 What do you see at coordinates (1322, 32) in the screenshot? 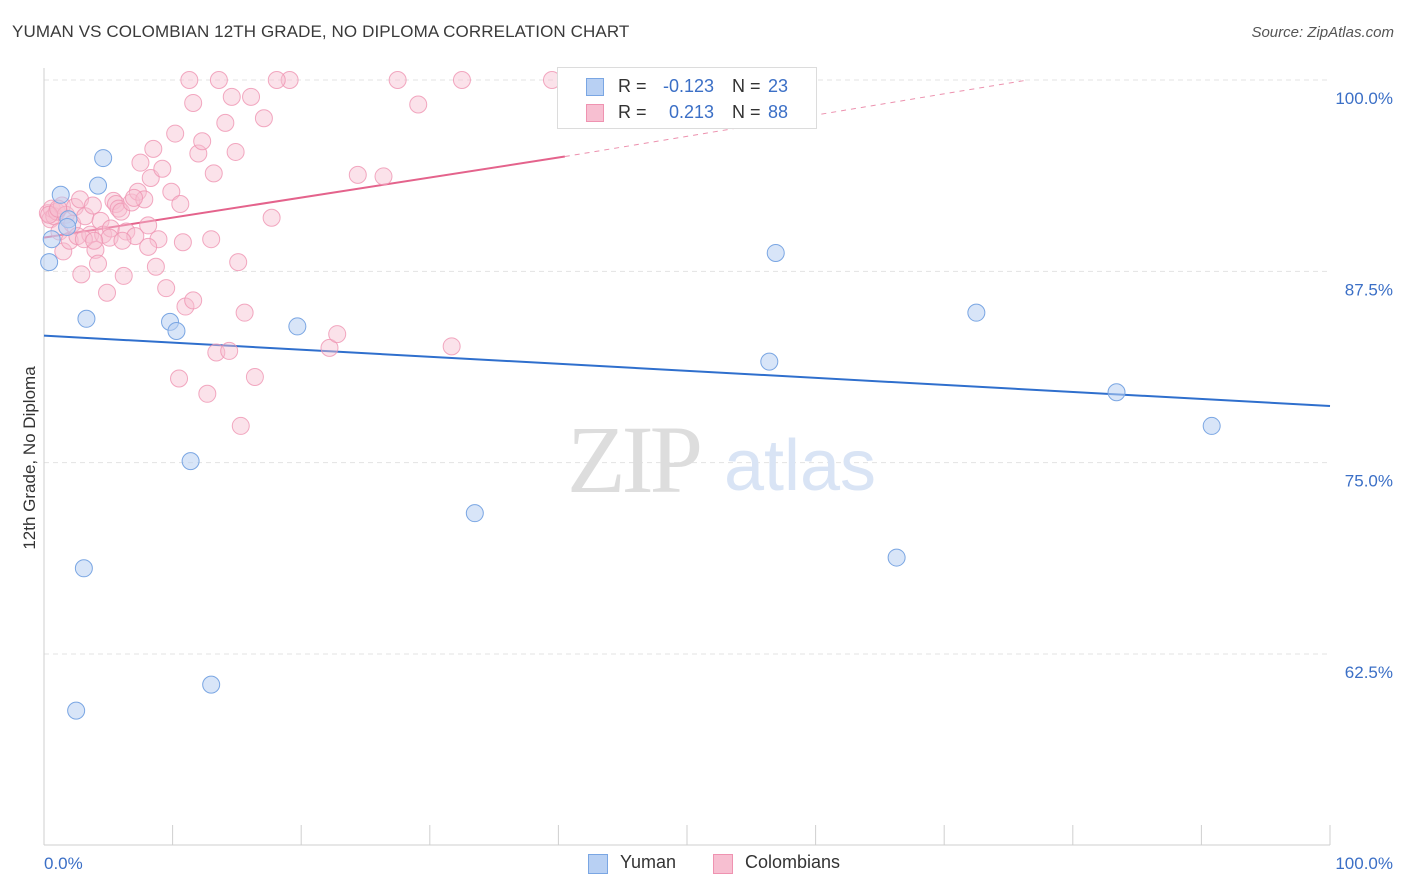
I see `source-label: Source: ZipAtlas.com` at bounding box center [1322, 32].